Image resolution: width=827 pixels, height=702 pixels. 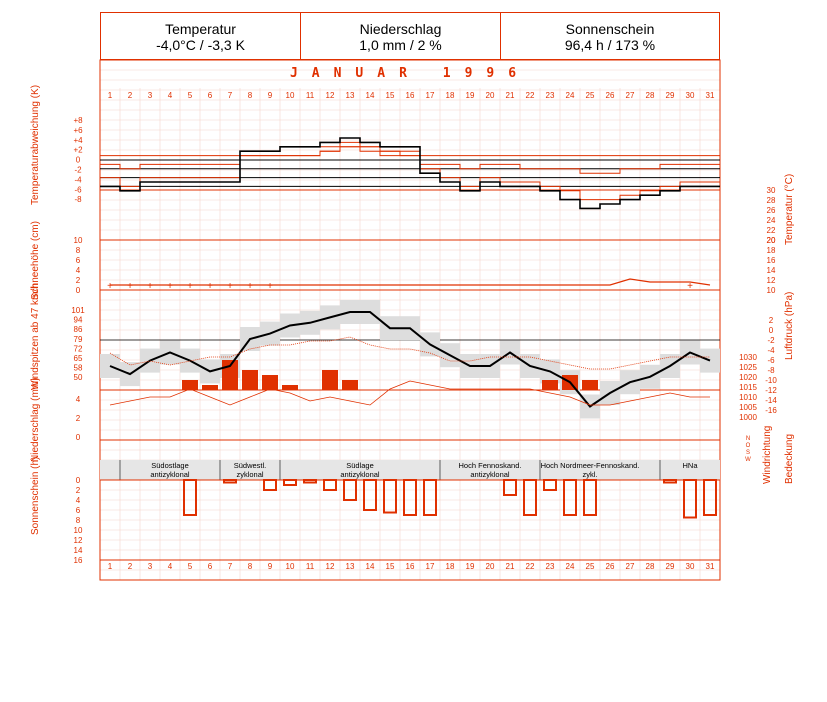 I want to click on header-precip-value: 1,0 mm / 2 %, so click(x=400, y=45).